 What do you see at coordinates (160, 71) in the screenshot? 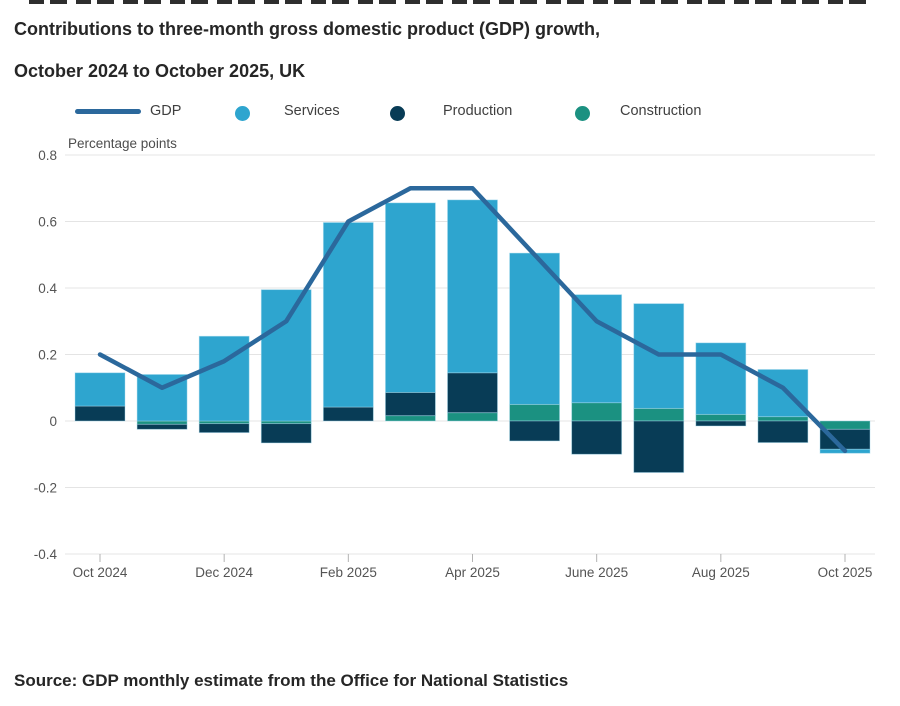
I see `chart-title-line2: October 2024 to October 2025, UK` at bounding box center [160, 71].